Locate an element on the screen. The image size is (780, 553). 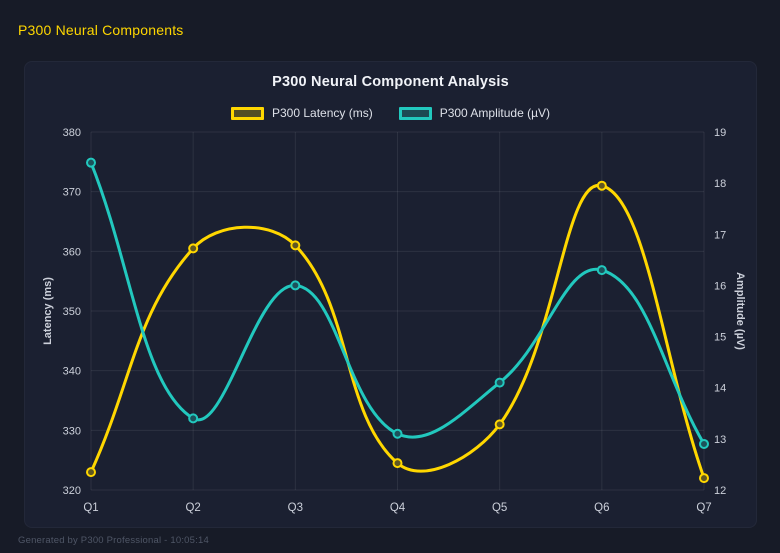
legend-item-latency: P300 Latency (ms) is located at coordinates (301, 113).